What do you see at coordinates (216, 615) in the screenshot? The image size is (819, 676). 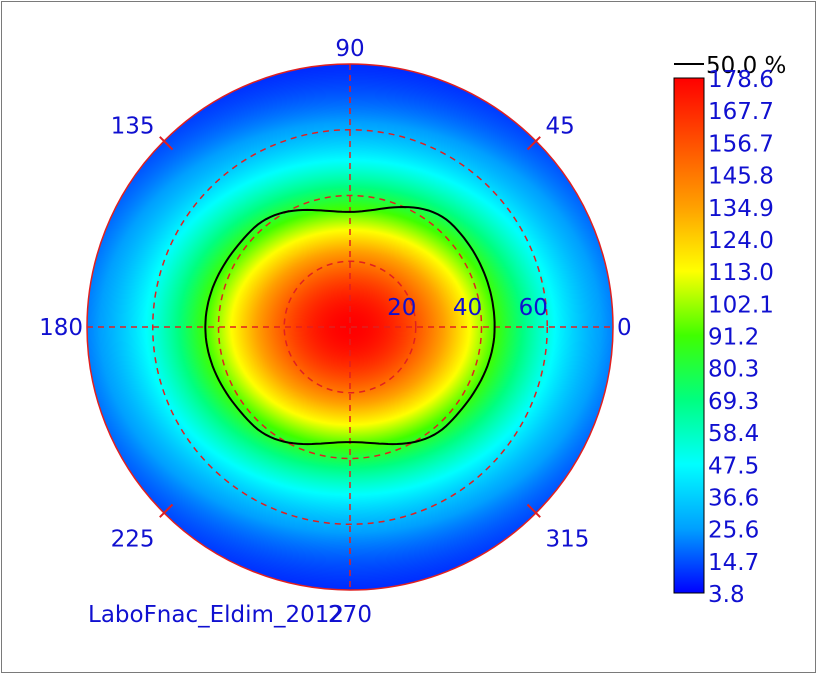 I see `source-label: LaboFnac_Eldim_2012` at bounding box center [216, 615].